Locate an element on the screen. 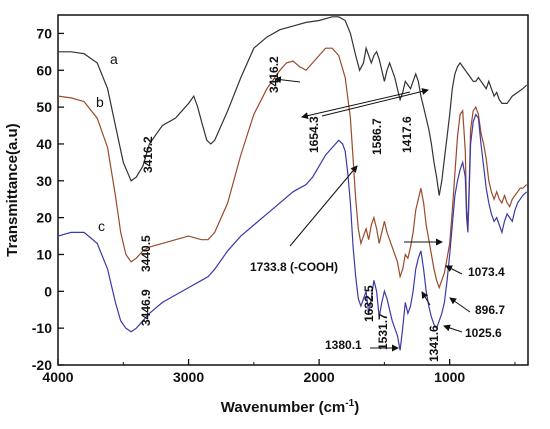  y-tick-label: 30 is located at coordinates (44, 181).